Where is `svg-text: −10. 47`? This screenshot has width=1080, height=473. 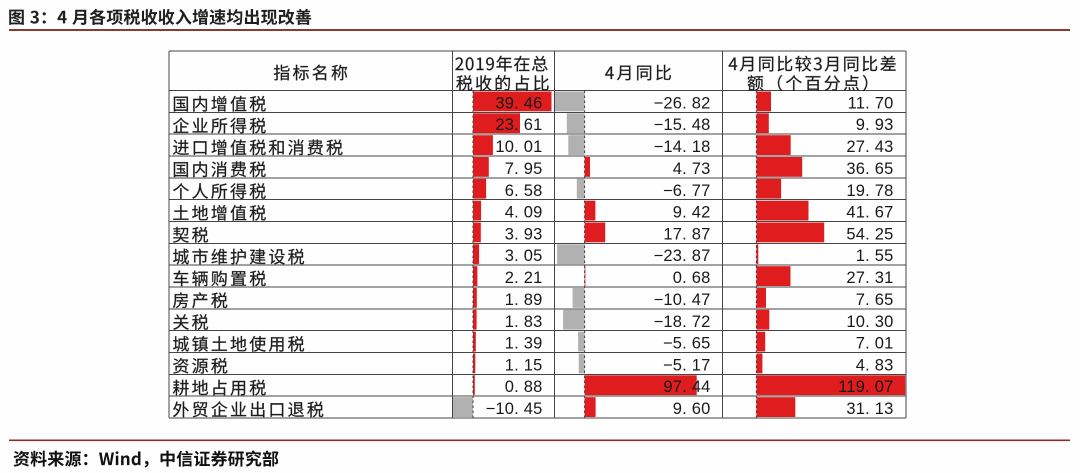 svg-text: −10. 47 is located at coordinates (682, 300).